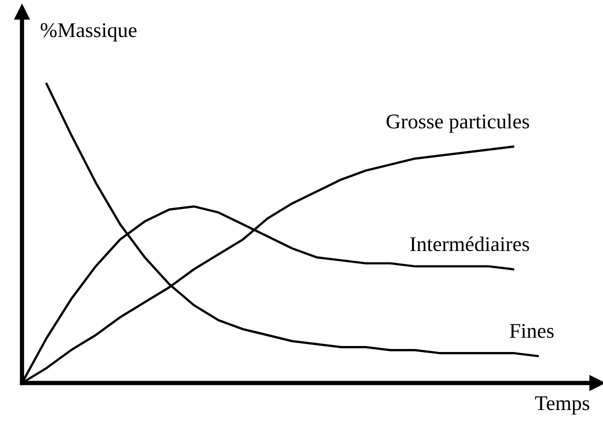 The image size is (603, 421). Describe the element at coordinates (458, 123) in the screenshot. I see `series-label: Grosse particules` at that location.